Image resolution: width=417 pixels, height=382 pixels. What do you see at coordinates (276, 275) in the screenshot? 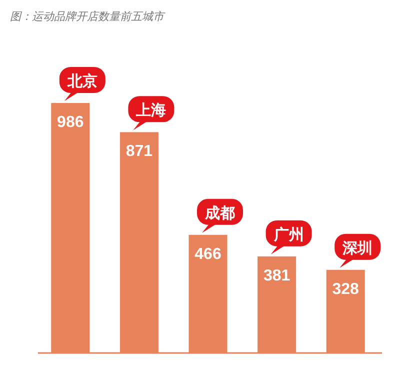
I see `data-label: 381` at bounding box center [276, 275].